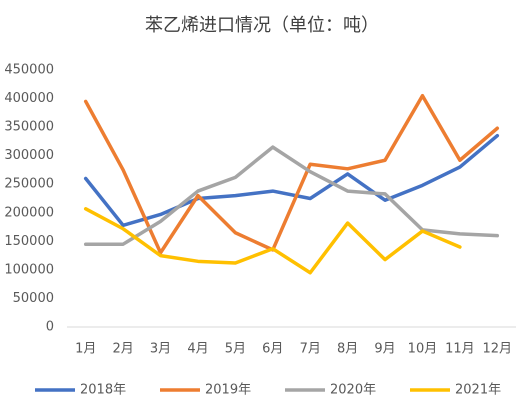 The width and height of the screenshot is (525, 413). I want to click on y-tick-label: 450000, so click(29, 70).